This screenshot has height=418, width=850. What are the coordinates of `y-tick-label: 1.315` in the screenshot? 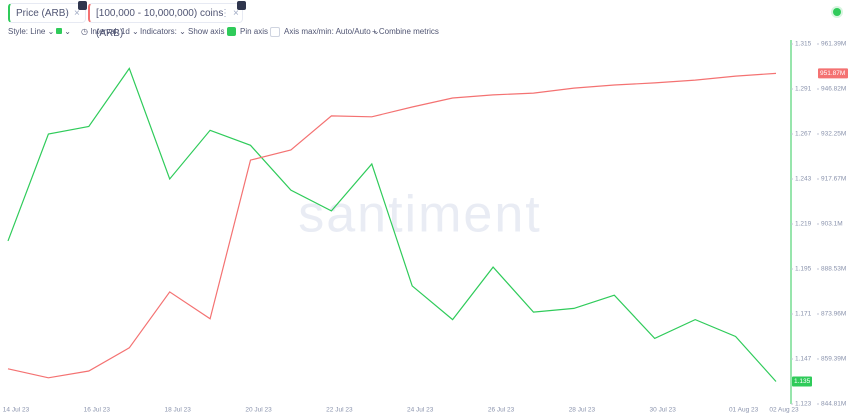 It's located at (803, 44).